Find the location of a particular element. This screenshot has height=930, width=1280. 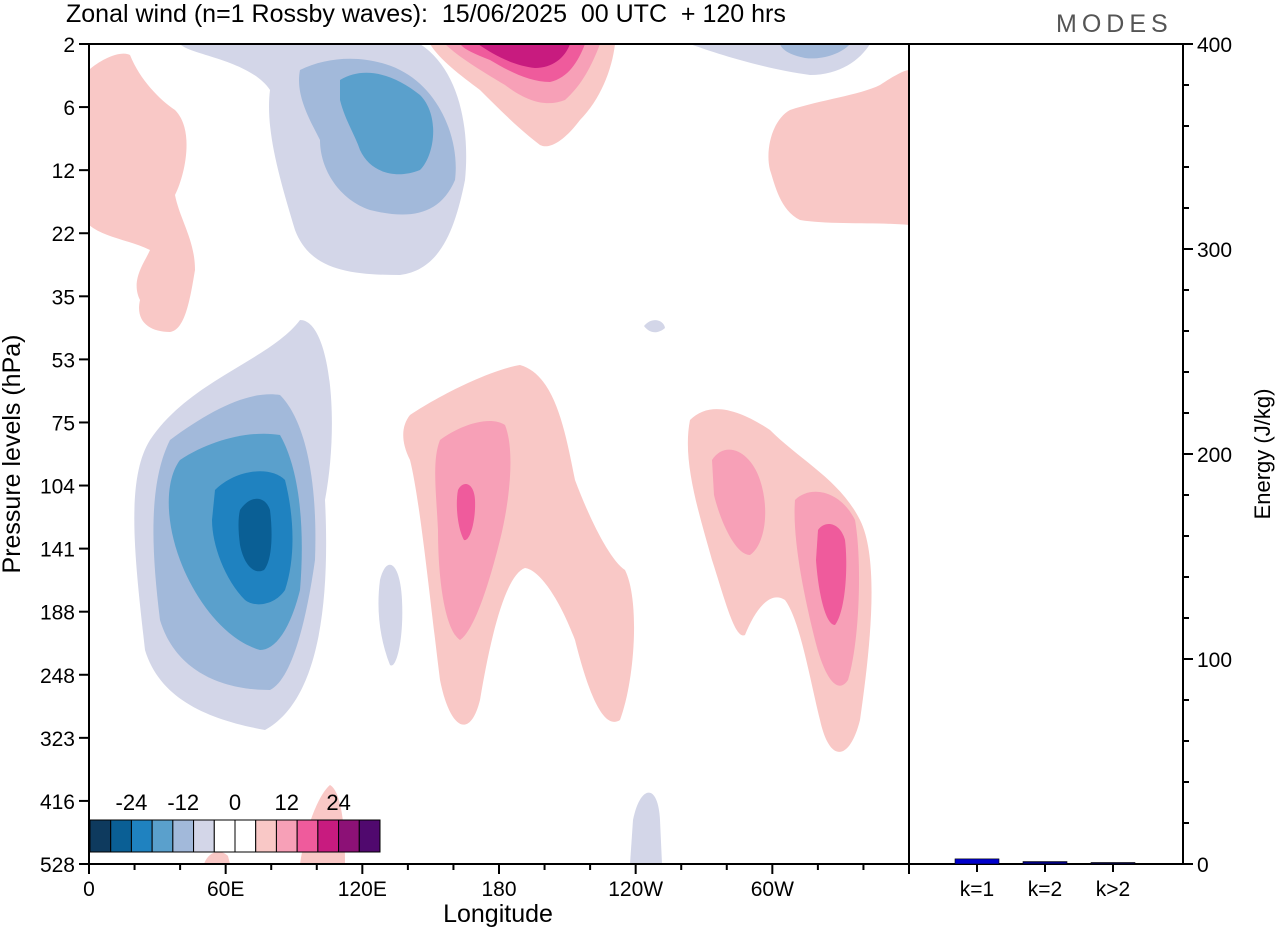

energy-axis-ticks: 0 100 200 300 400 is located at coordinates (1207, 455).